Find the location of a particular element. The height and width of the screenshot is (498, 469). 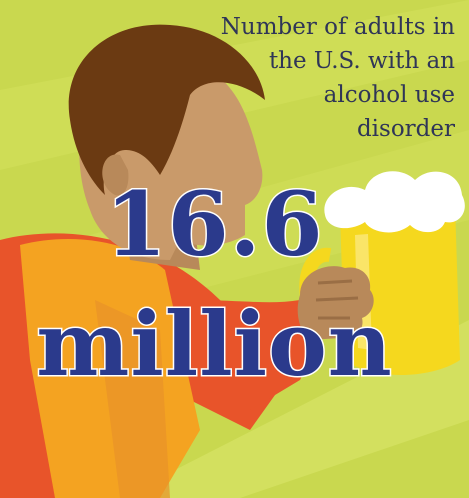

caption-line-2: the U.S. with an is located at coordinates (361, 61).